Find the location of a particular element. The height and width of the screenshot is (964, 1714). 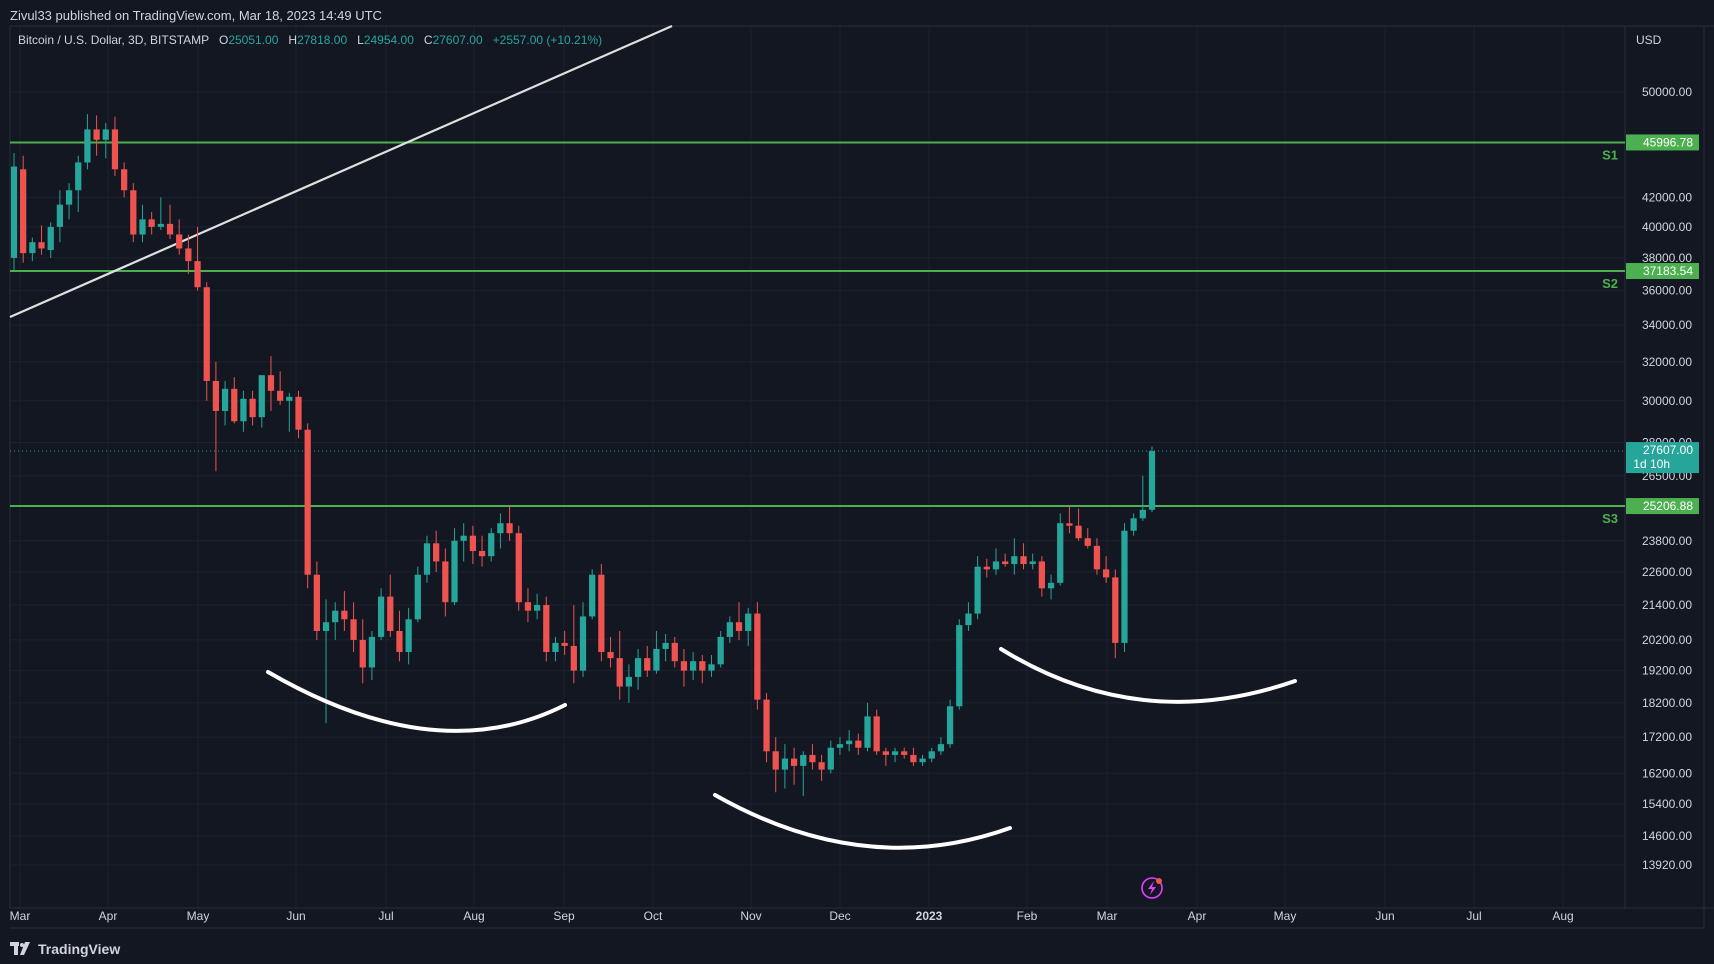

high-label: H is located at coordinates (293, 40).